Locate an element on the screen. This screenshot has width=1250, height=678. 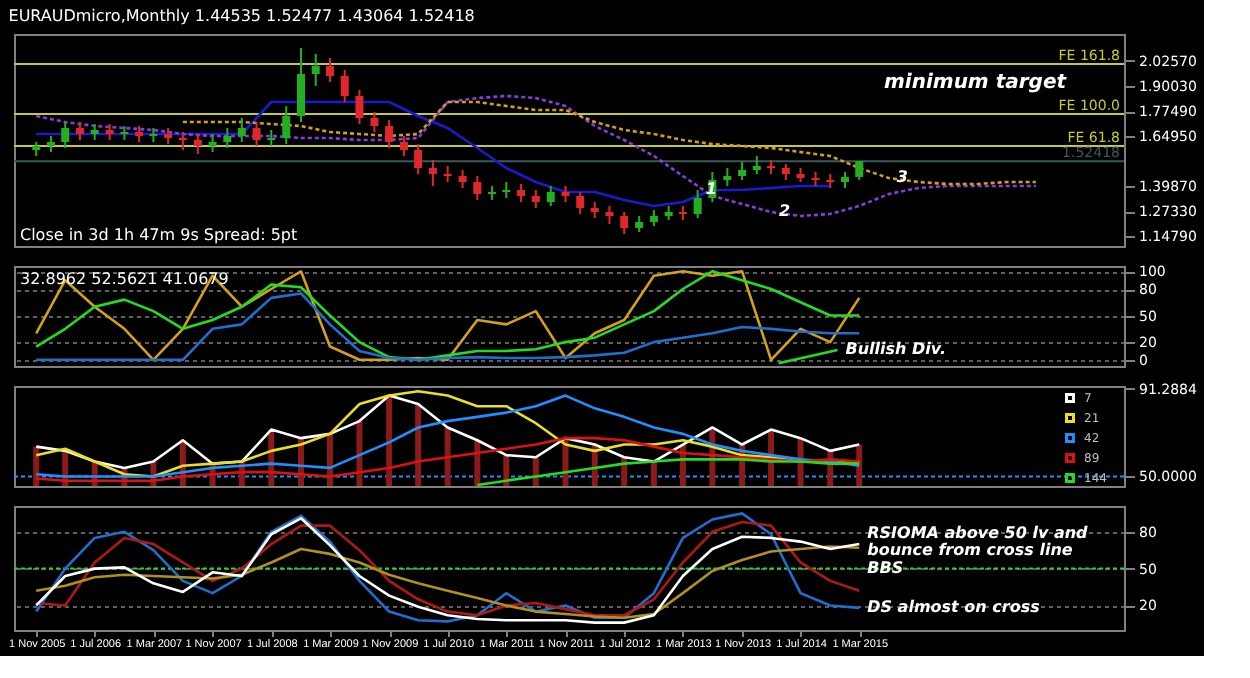
annotation: Bullish Div. is located at coordinates (895, 349).